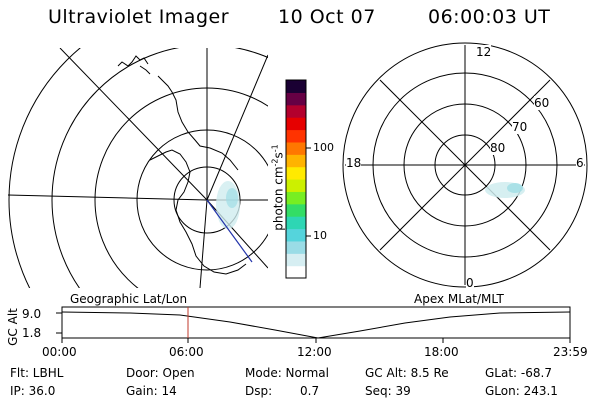  I want to click on right-panel-label: Apex MLat/MLT, so click(459, 299).